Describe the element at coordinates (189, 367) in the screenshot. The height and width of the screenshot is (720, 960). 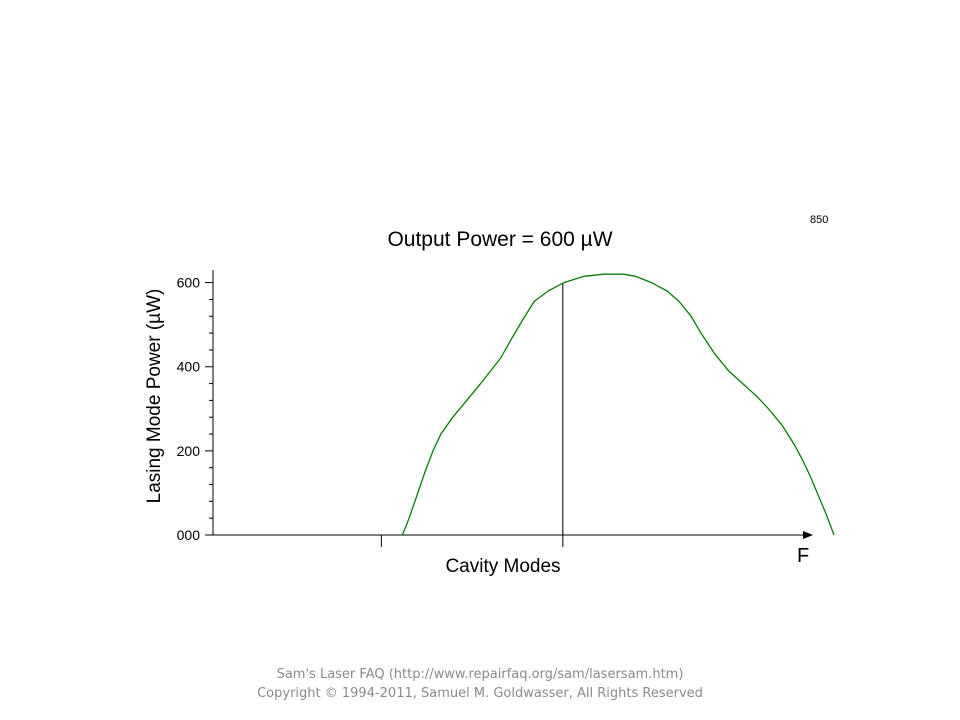
I see `y-tick-label: 400` at that location.